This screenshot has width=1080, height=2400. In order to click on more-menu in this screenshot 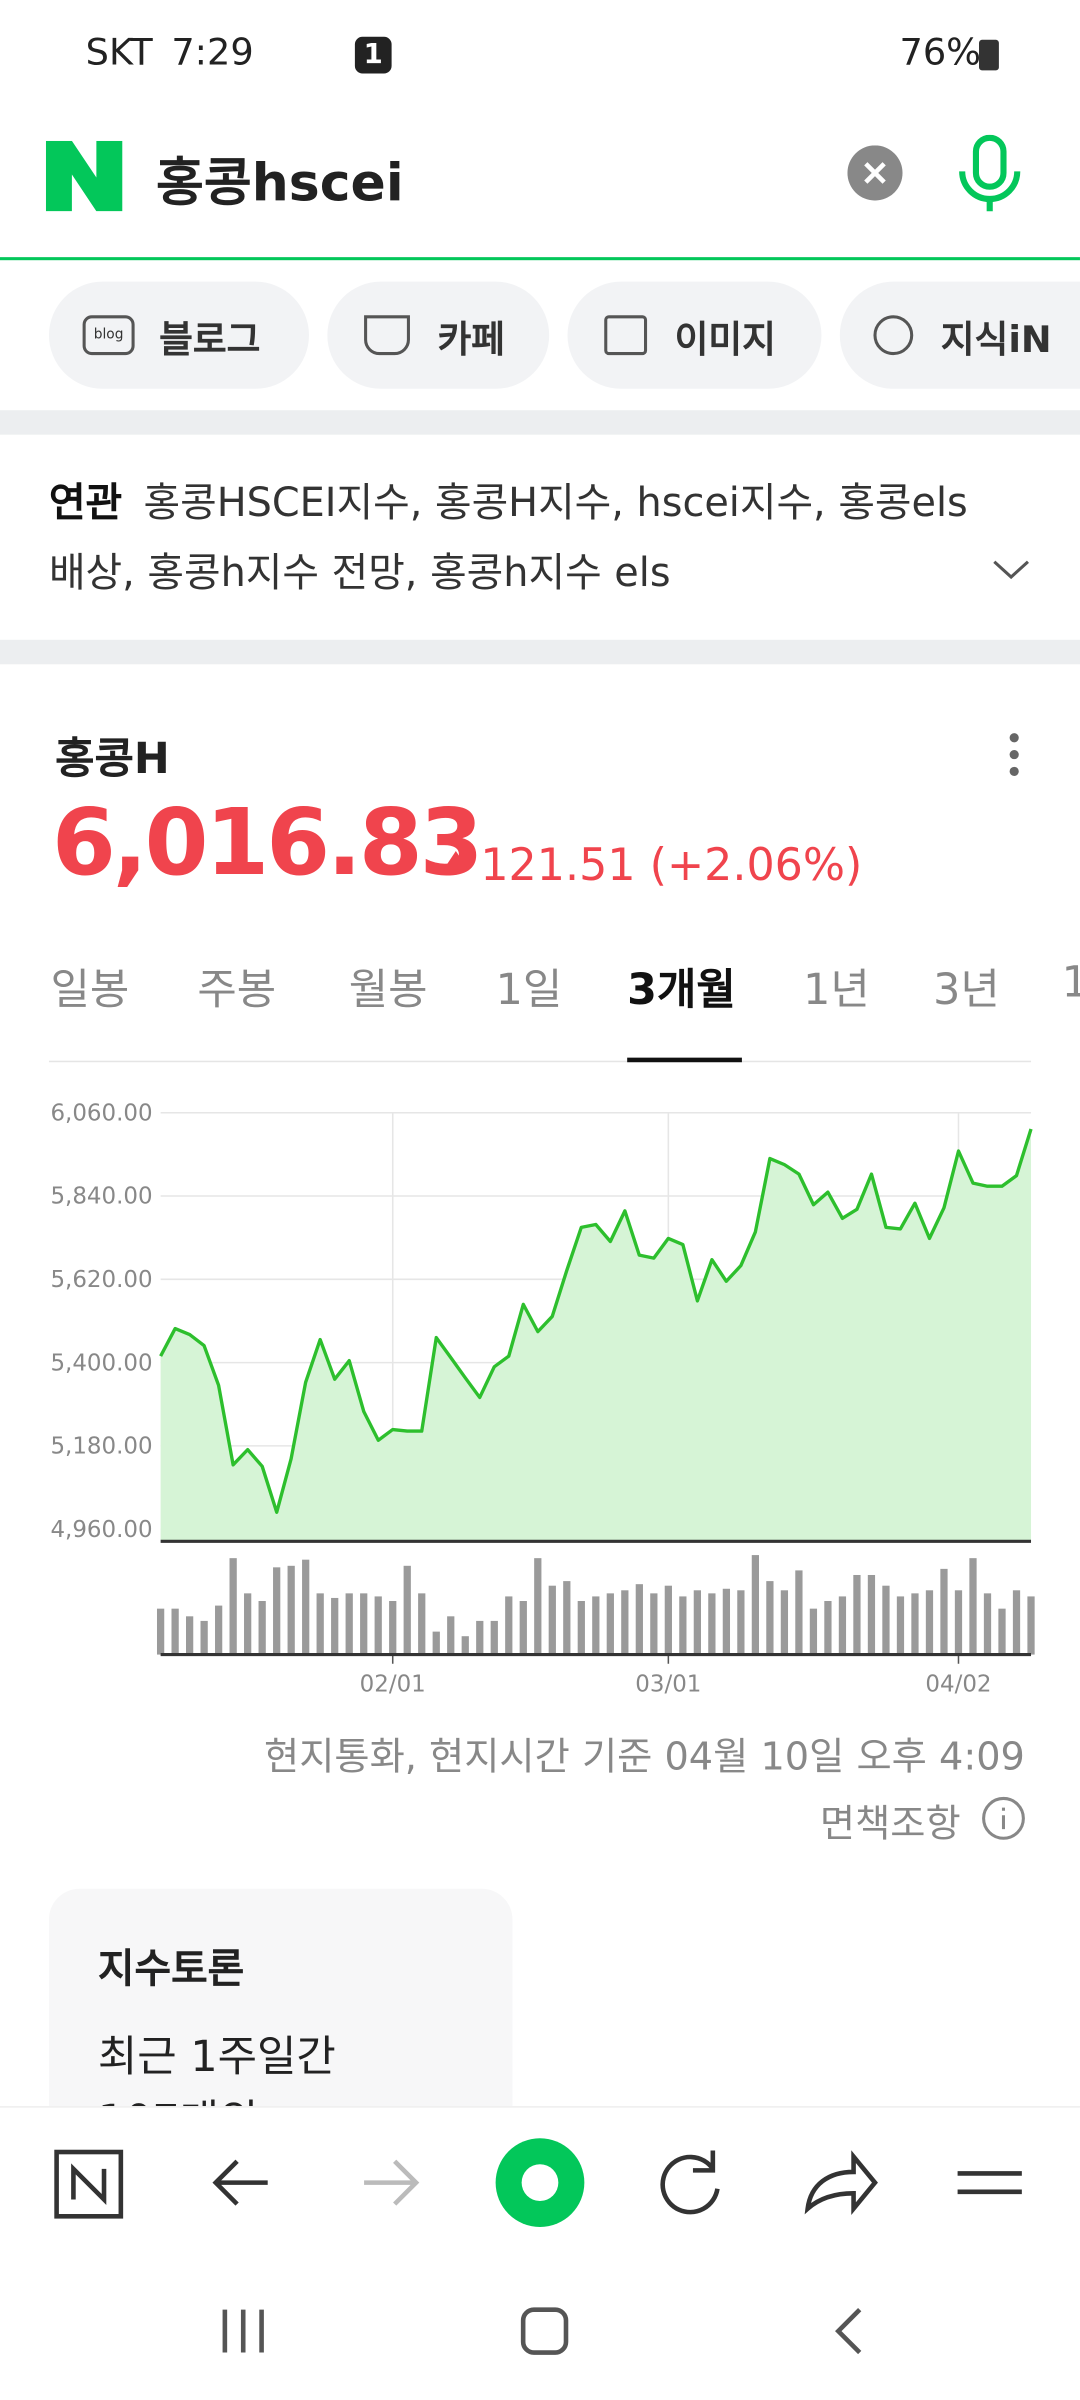, I will do `click(1013, 755)`.